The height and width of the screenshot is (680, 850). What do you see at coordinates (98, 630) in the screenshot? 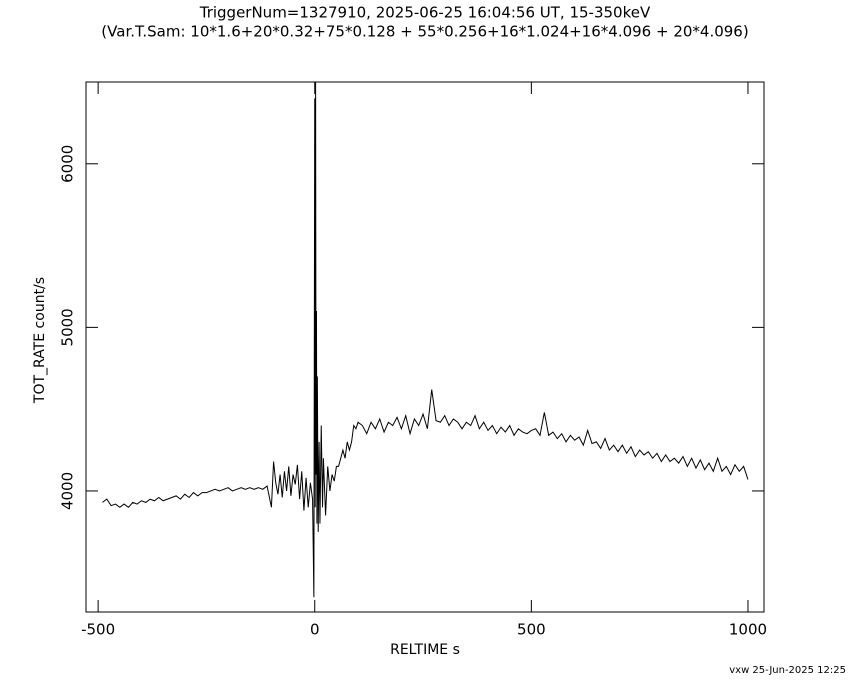
I see `x-tick-label: -500` at bounding box center [98, 630].